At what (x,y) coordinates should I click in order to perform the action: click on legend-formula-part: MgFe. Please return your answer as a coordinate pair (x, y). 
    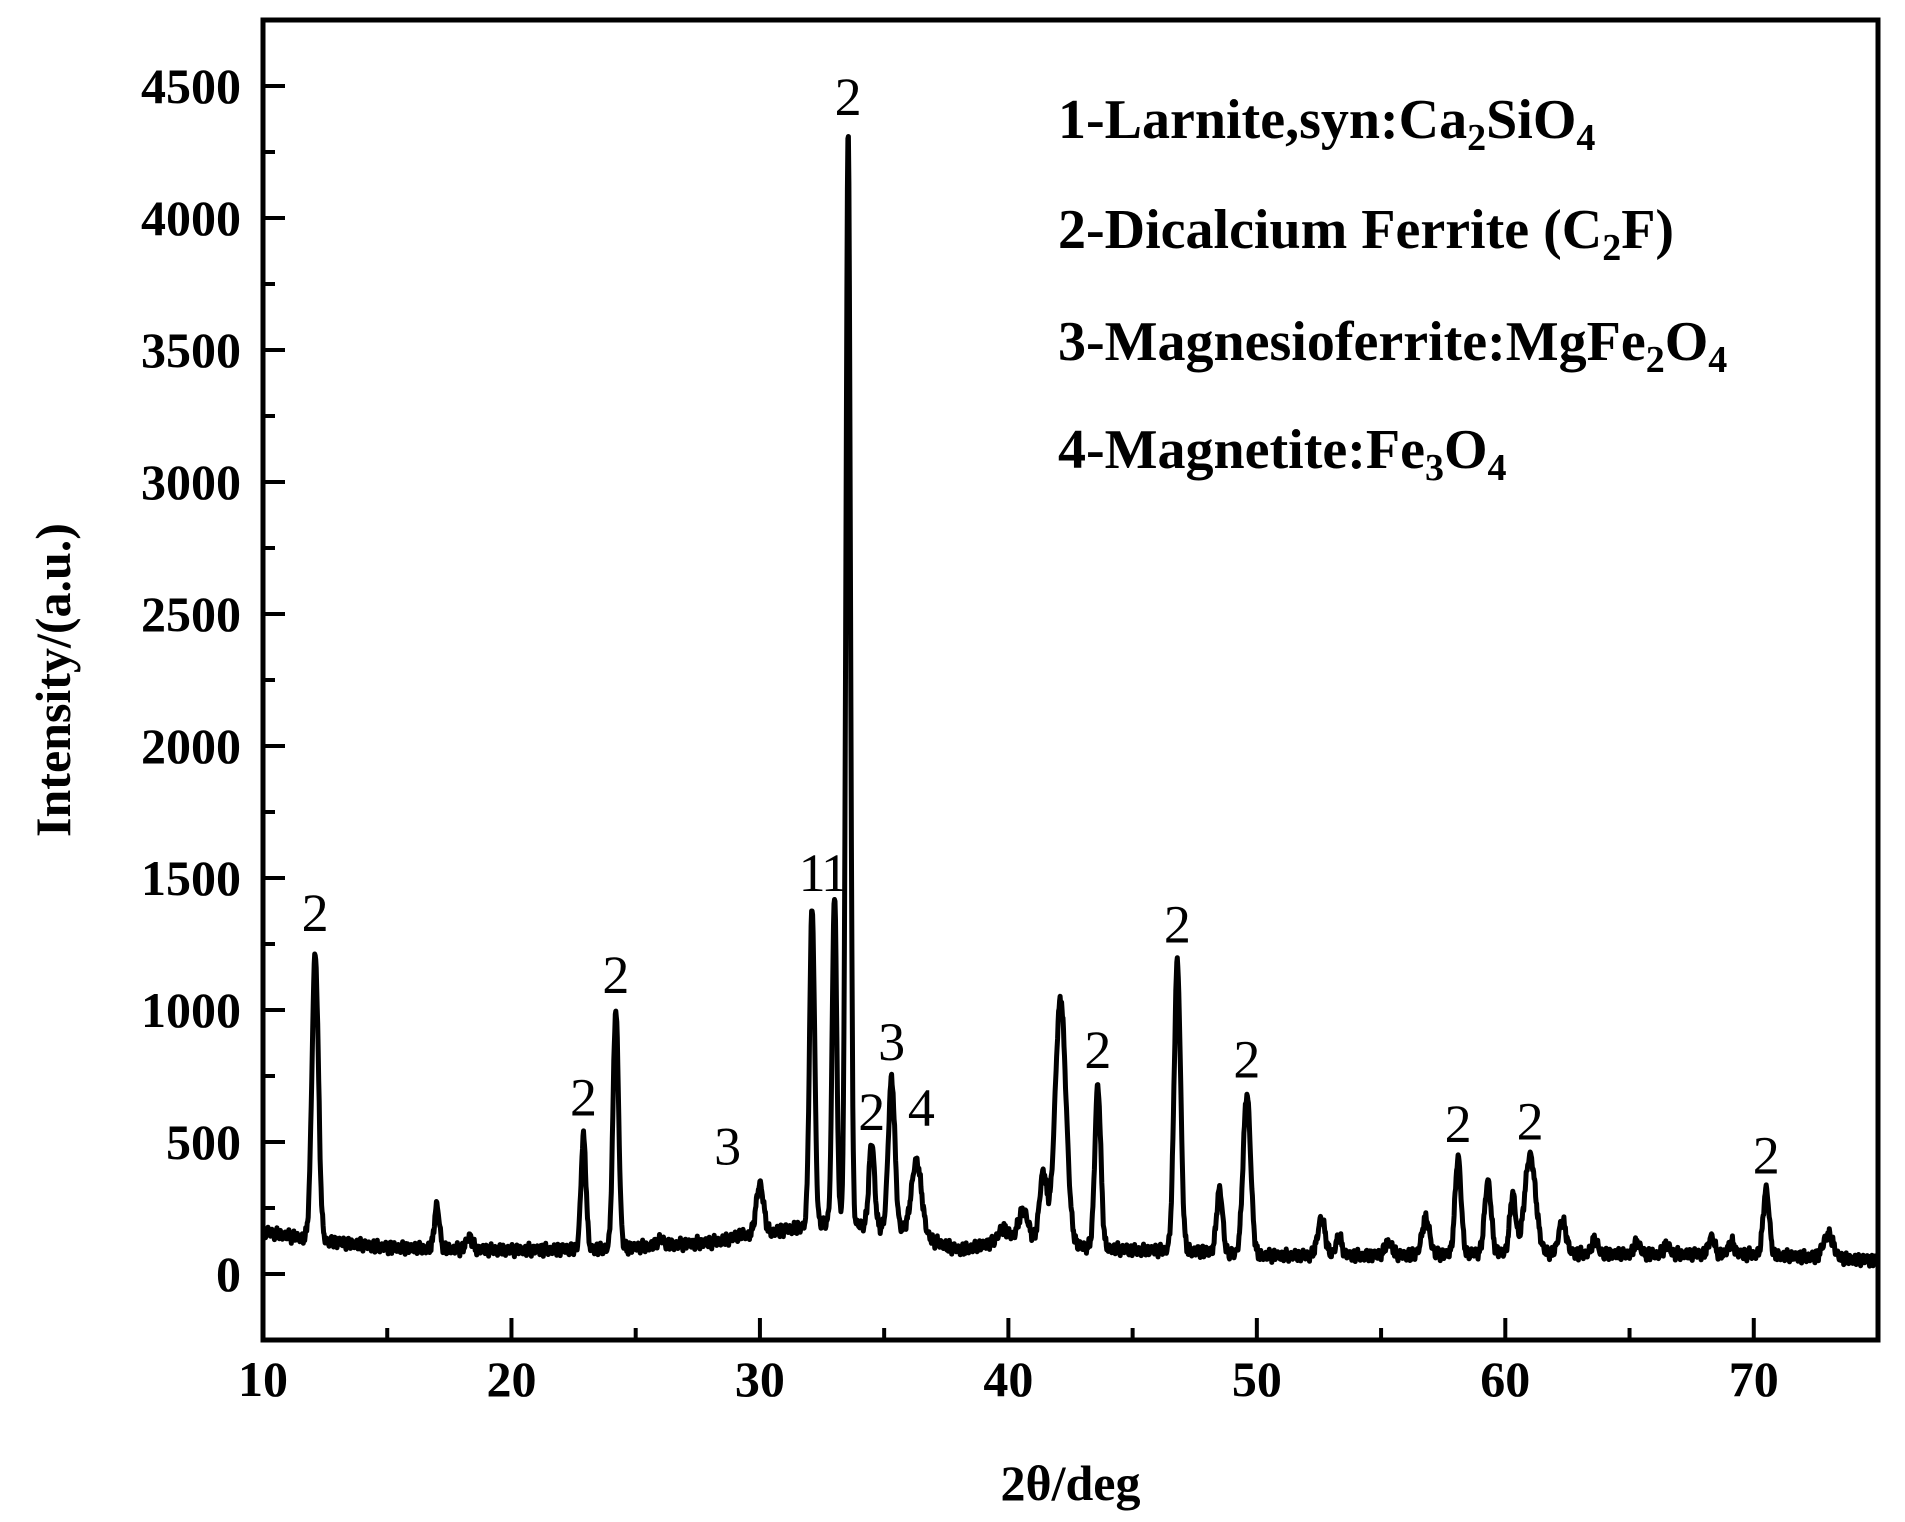
    Looking at the image, I should click on (1576, 342).